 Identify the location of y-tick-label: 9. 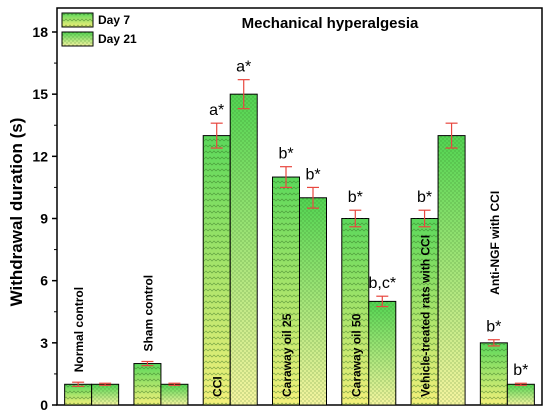
(44, 219).